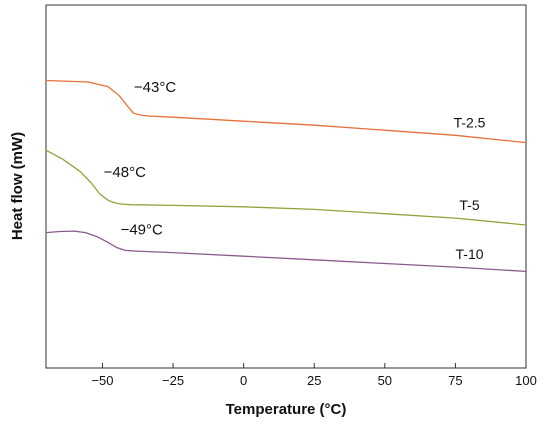  What do you see at coordinates (385, 380) in the screenshot?
I see `x-tick-label-4: 50` at bounding box center [385, 380].